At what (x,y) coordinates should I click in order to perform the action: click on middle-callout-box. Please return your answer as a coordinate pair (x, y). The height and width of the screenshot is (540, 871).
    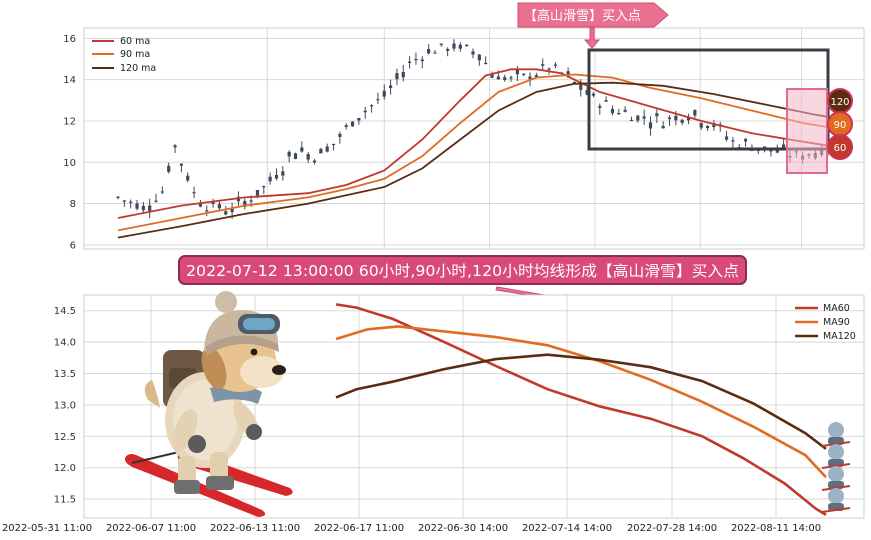
    Looking at the image, I should click on (462, 270).